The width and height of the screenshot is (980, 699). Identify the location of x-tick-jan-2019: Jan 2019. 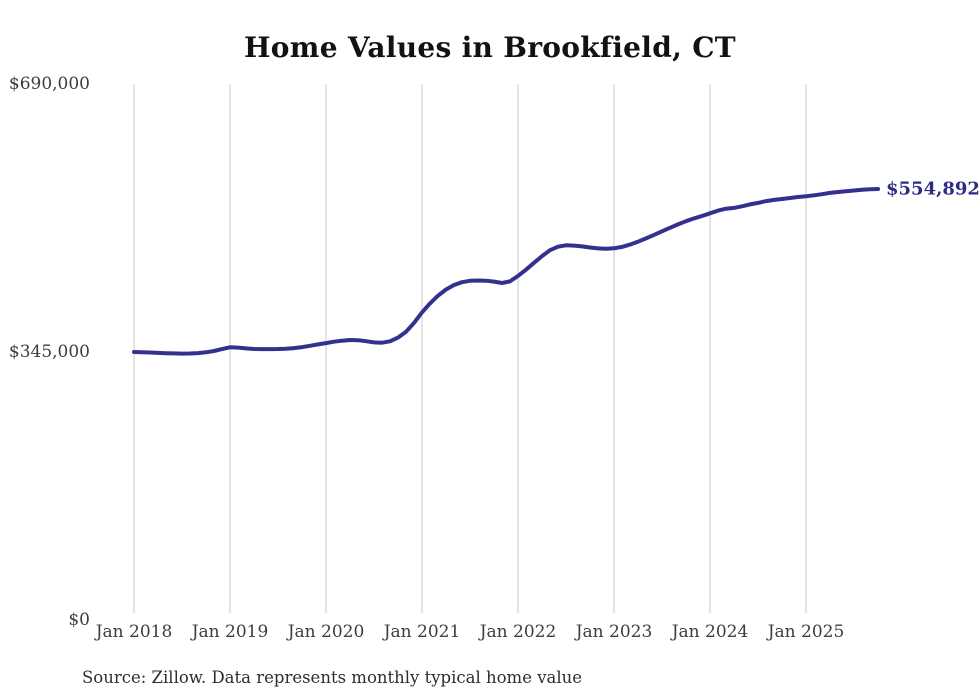
(230, 632).